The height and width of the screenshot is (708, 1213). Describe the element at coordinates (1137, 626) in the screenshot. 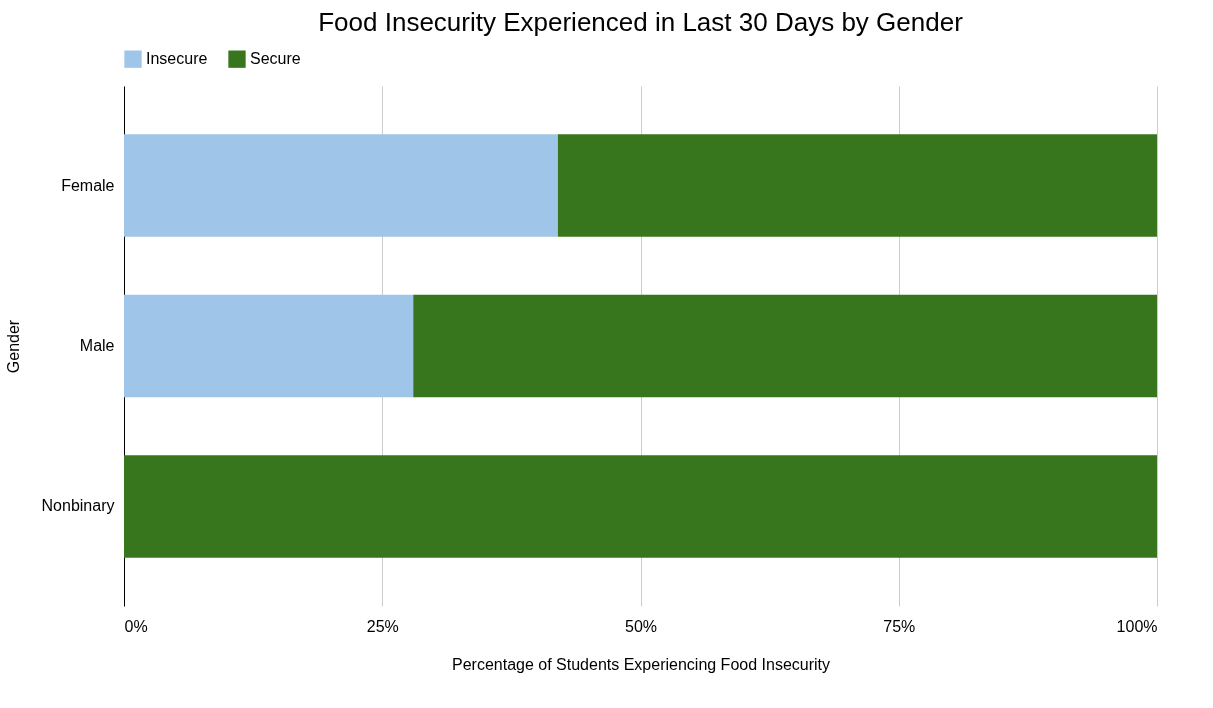

I see `x-tick-label: 100%` at that location.